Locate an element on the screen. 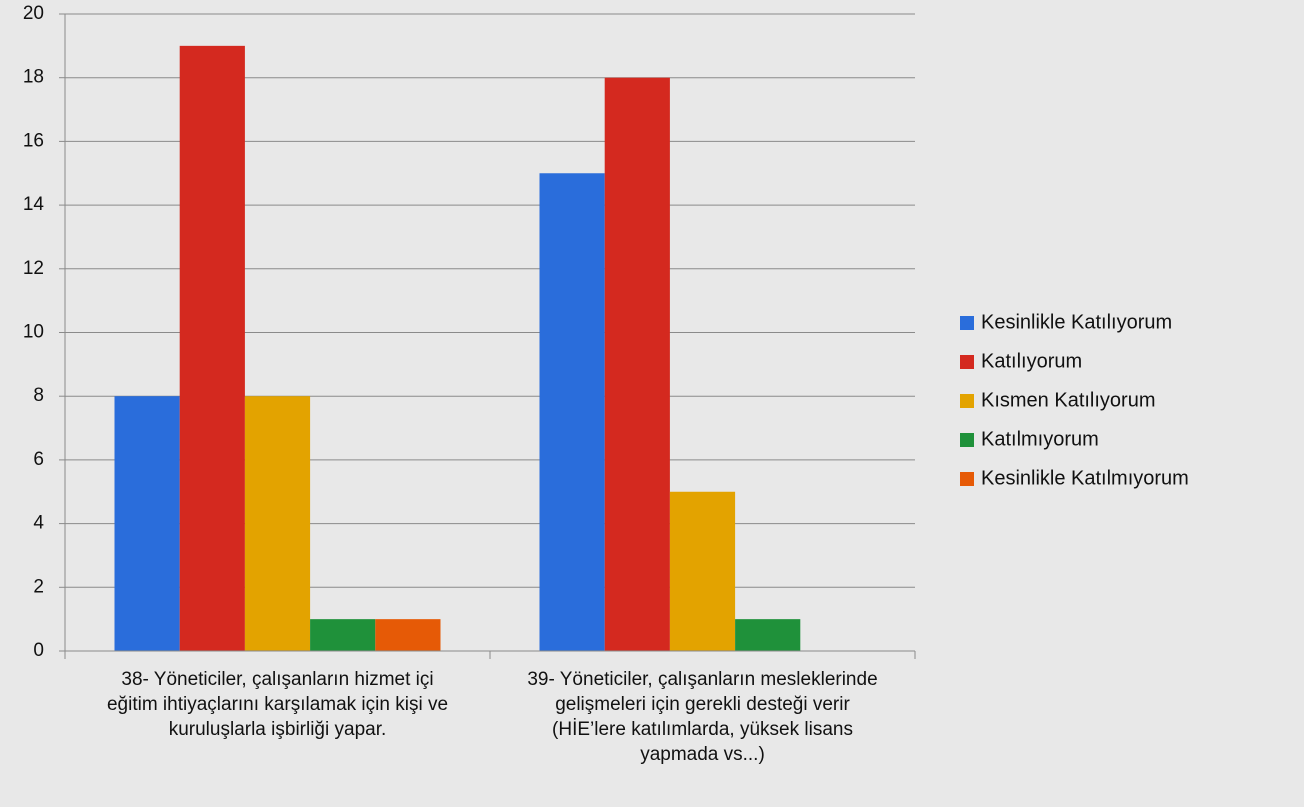  y-tick-label: 0 is located at coordinates (38, 650).